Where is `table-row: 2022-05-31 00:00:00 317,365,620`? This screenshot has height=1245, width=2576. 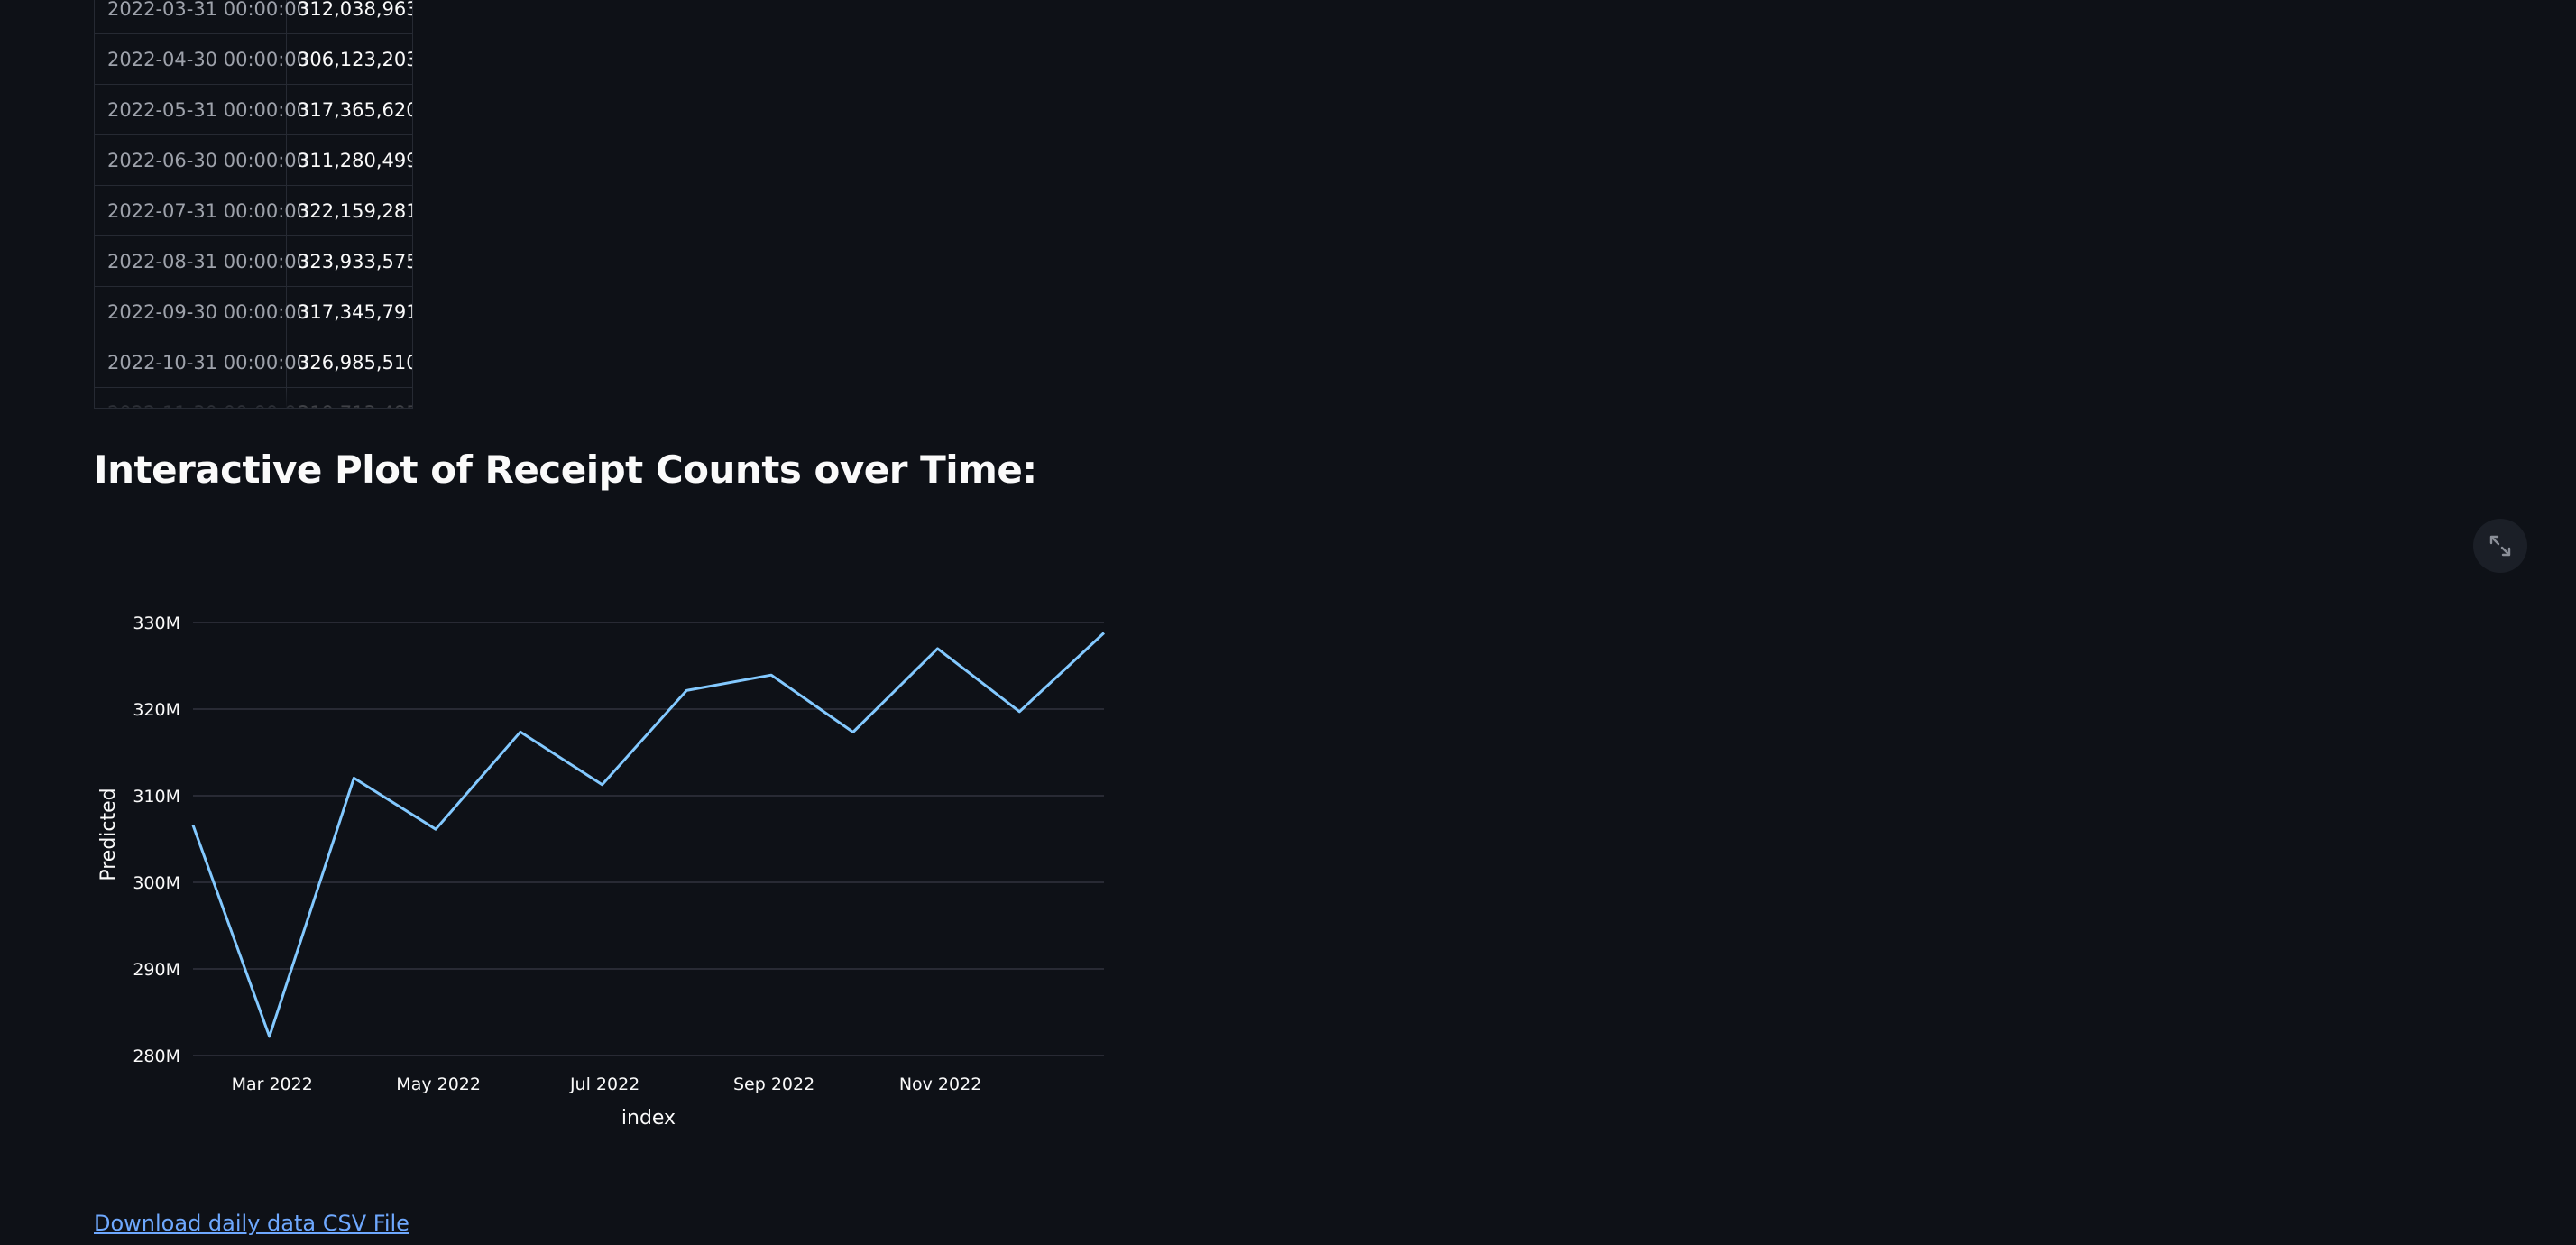
table-row: 2022-05-31 00:00:00 317,365,620 is located at coordinates (253, 110).